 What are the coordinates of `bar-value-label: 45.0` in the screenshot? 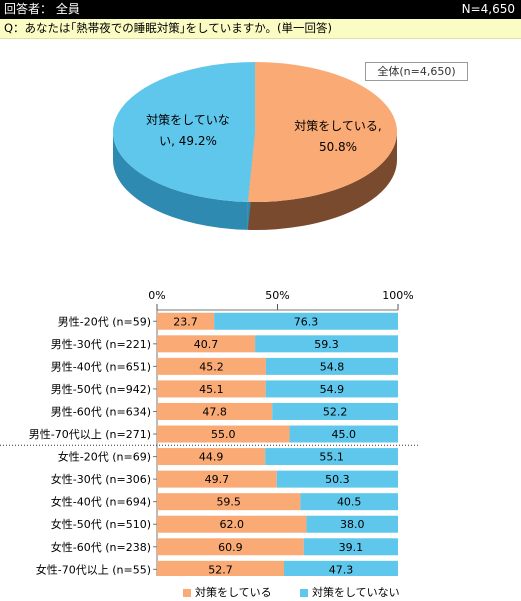 It's located at (344, 434).